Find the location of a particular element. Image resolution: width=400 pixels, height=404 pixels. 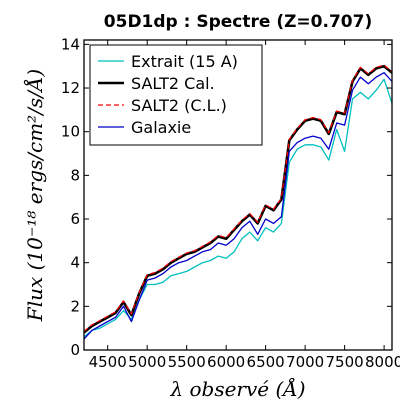

legend-label-0: Extrait (15 A) is located at coordinates (184, 61).